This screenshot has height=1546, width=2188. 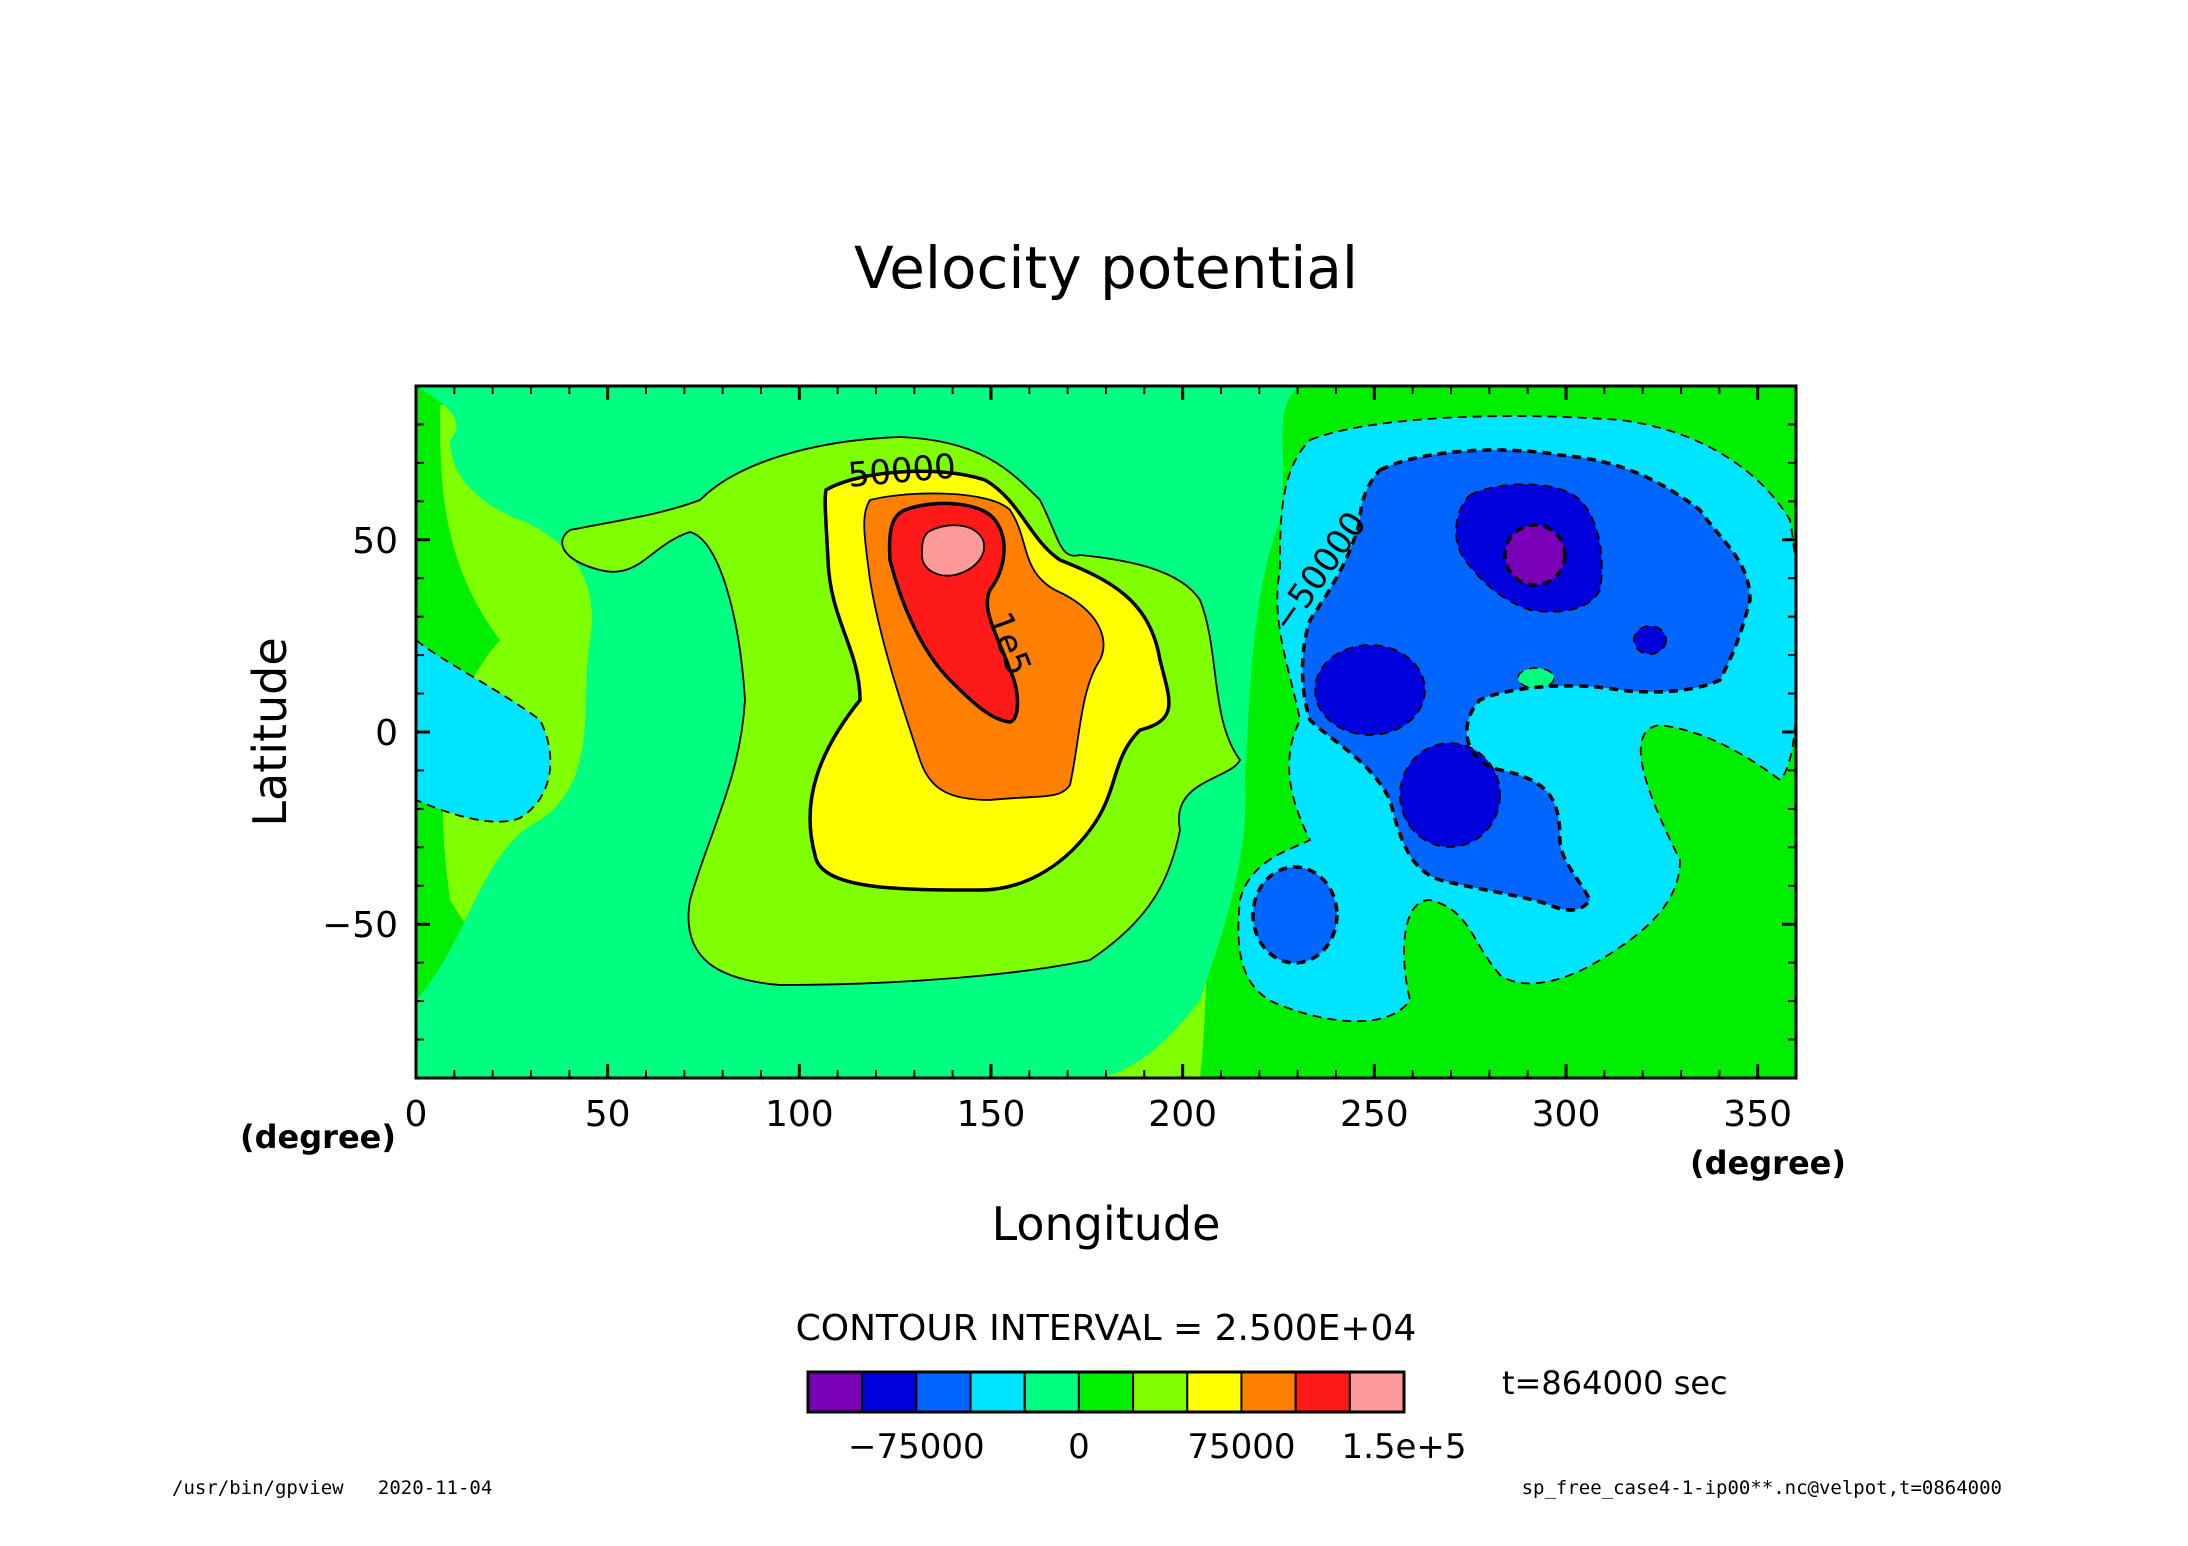 What do you see at coordinates (270, 731) in the screenshot?
I see `y-axis-label: Latitude` at bounding box center [270, 731].